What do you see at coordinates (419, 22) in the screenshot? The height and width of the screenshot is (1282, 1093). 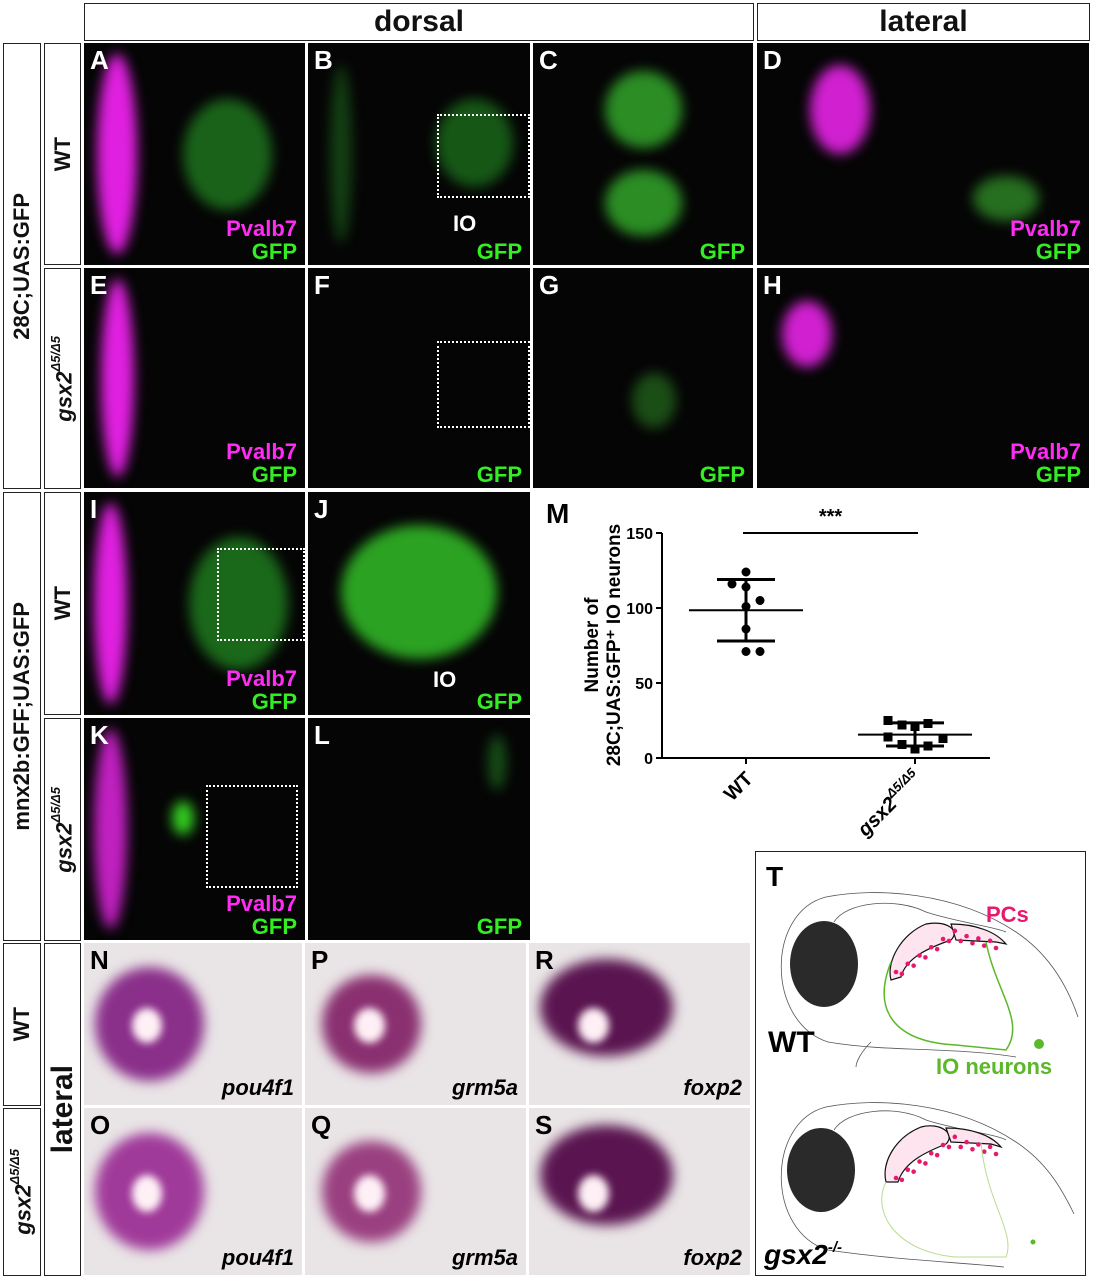 I see `header-dorsal: dorsal` at bounding box center [419, 22].